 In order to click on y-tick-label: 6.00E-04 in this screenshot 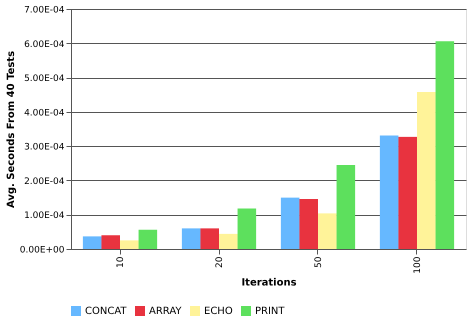, I will do `click(44, 45)`.